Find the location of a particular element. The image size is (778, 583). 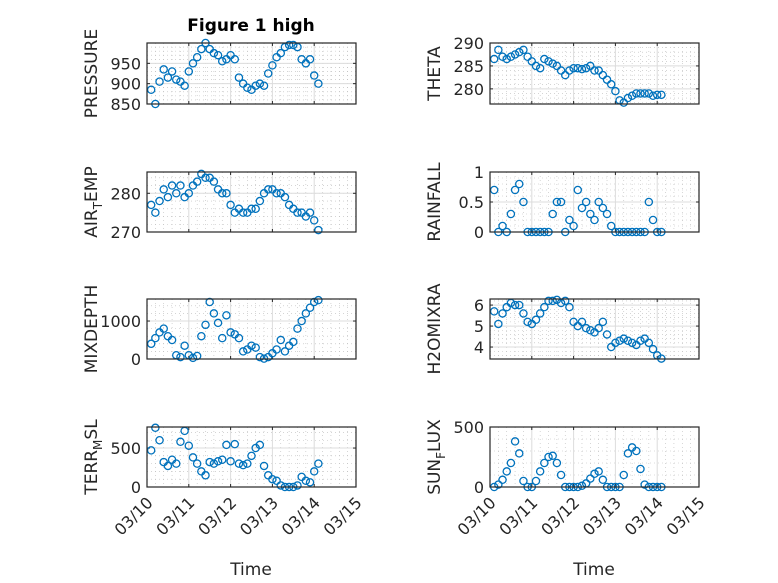

x-tick-label: 03/11 is located at coordinates (518, 516).